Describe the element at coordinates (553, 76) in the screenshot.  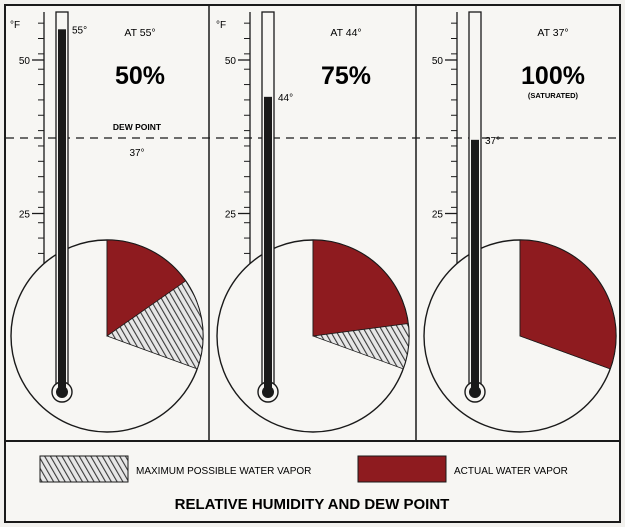
I see `relative-humidity-percent: 100%` at that location.